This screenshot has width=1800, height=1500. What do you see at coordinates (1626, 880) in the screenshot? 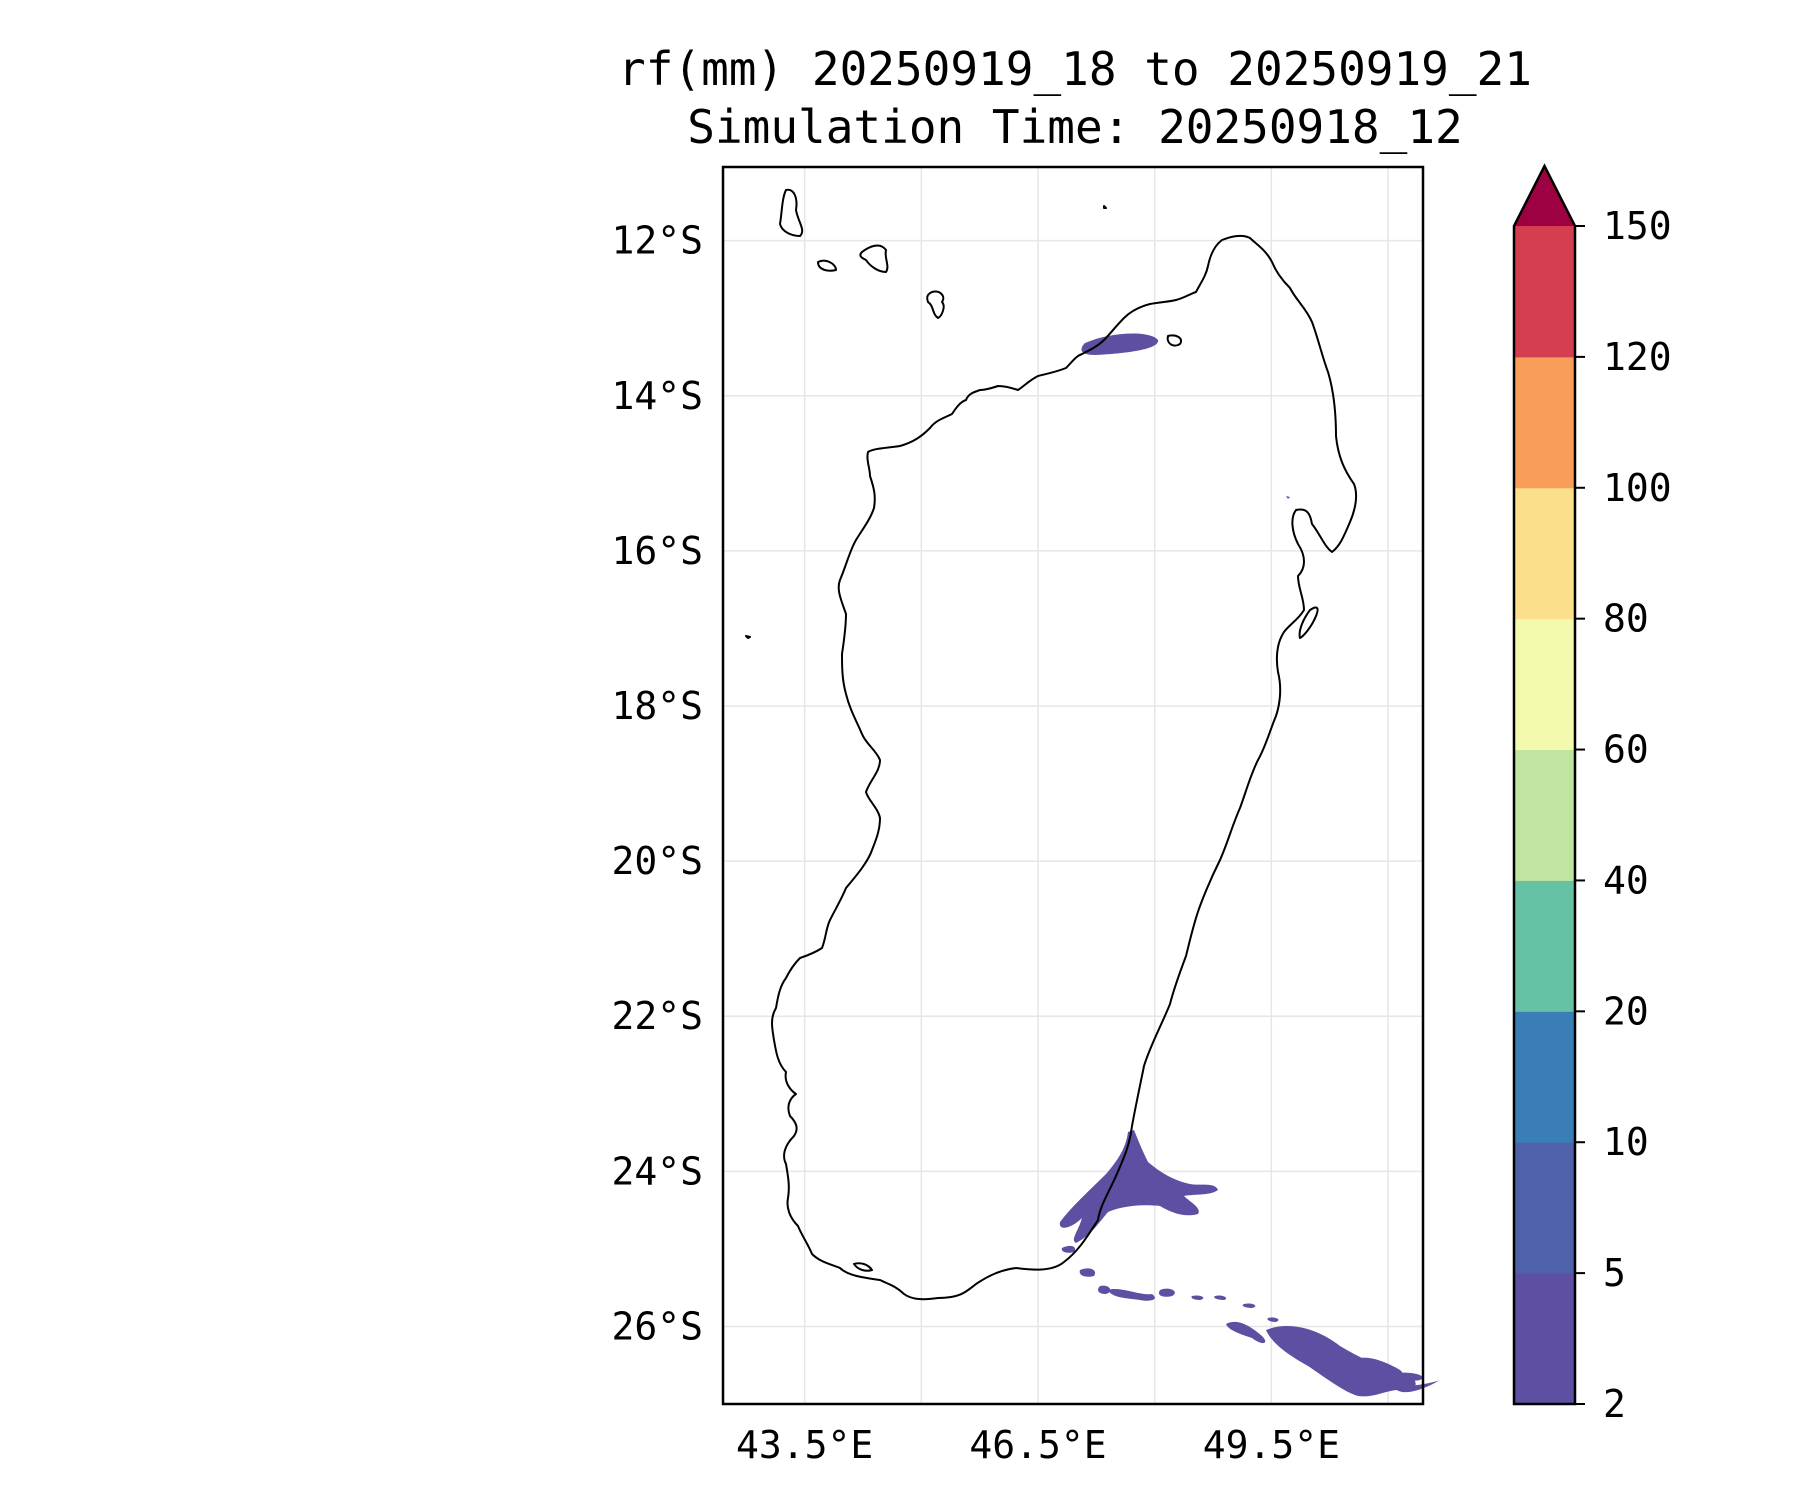
I see `colorbar-tick-label: 40` at bounding box center [1626, 880].